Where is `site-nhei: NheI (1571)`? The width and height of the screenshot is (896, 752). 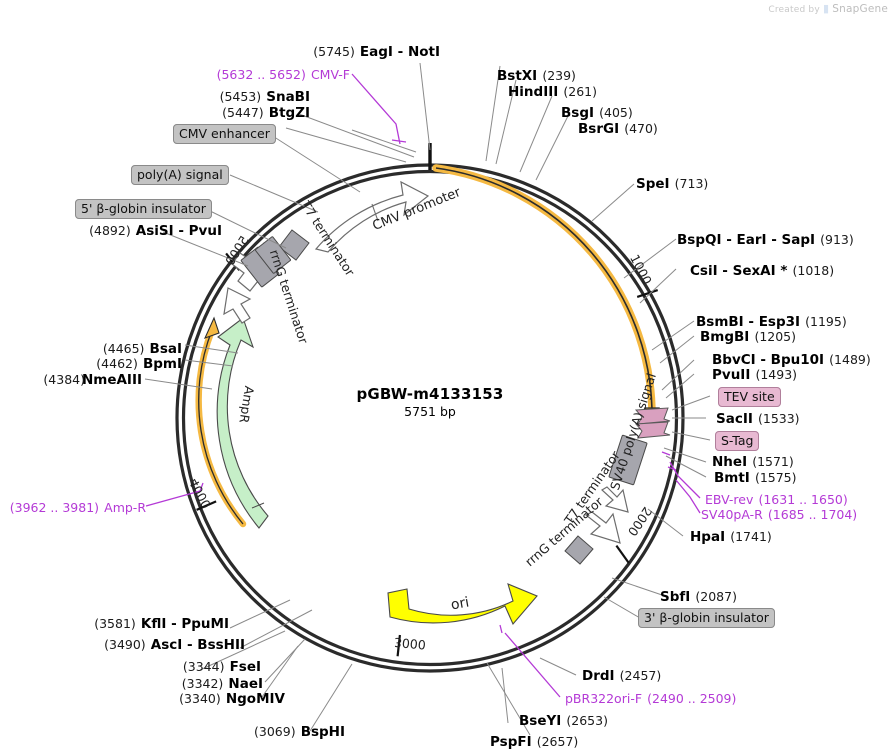 site-nhei: NheI (1571) is located at coordinates (753, 461).